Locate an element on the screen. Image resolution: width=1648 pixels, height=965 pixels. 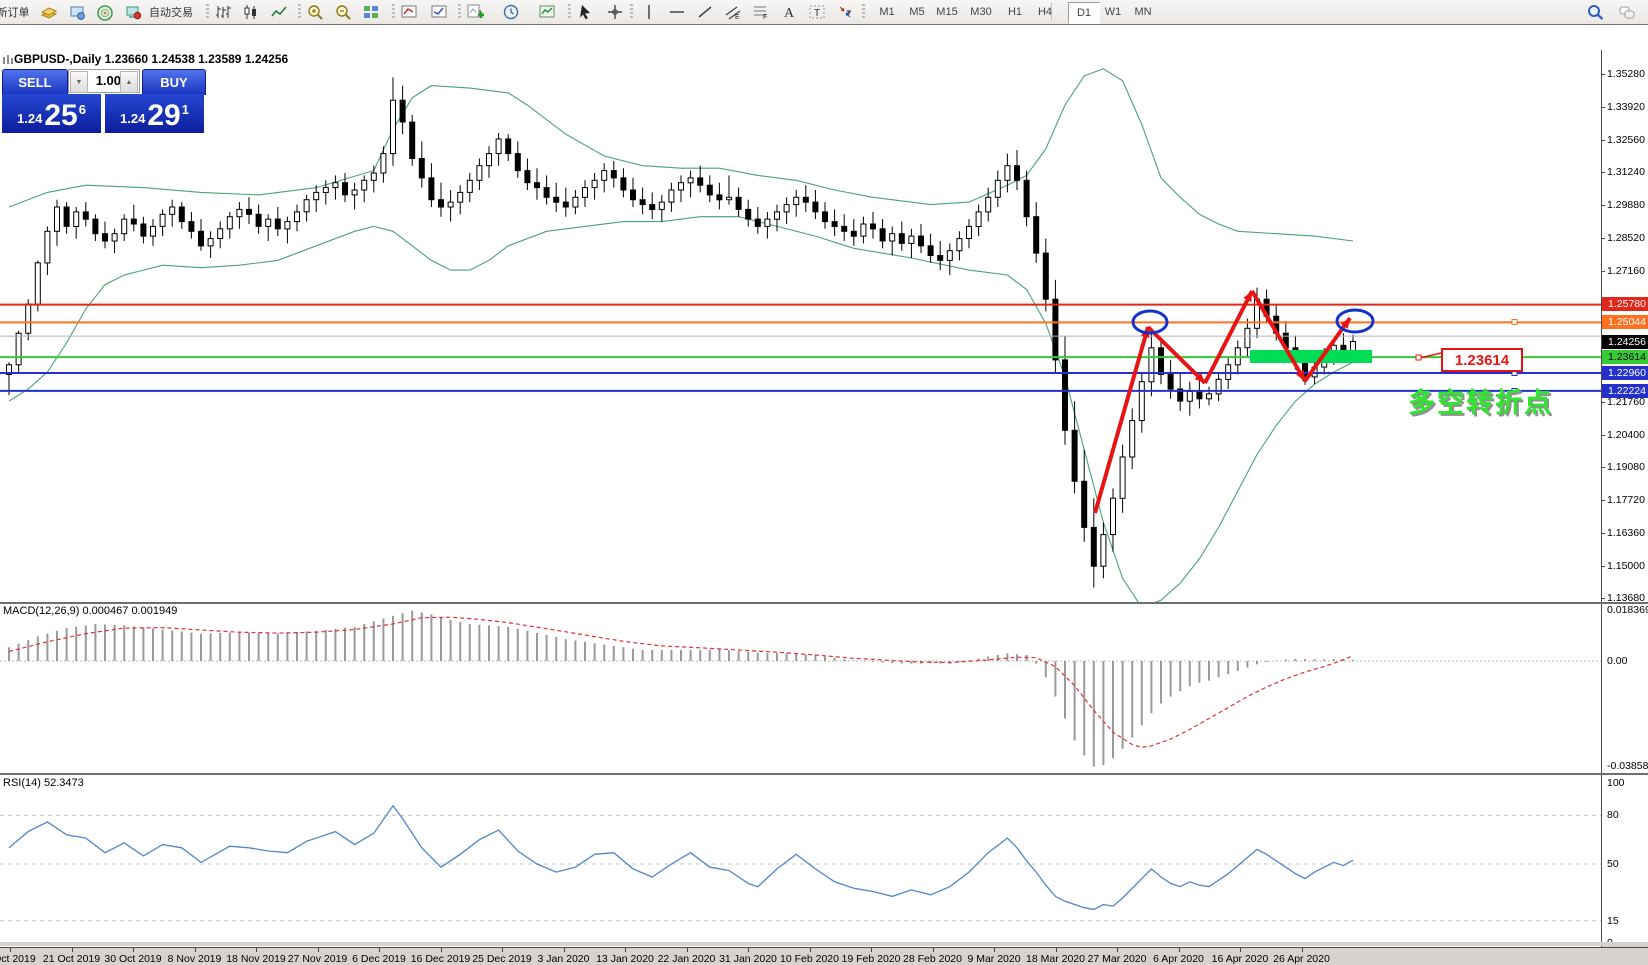
new-chart-button: ▼ is located at coordinates (478, 12).